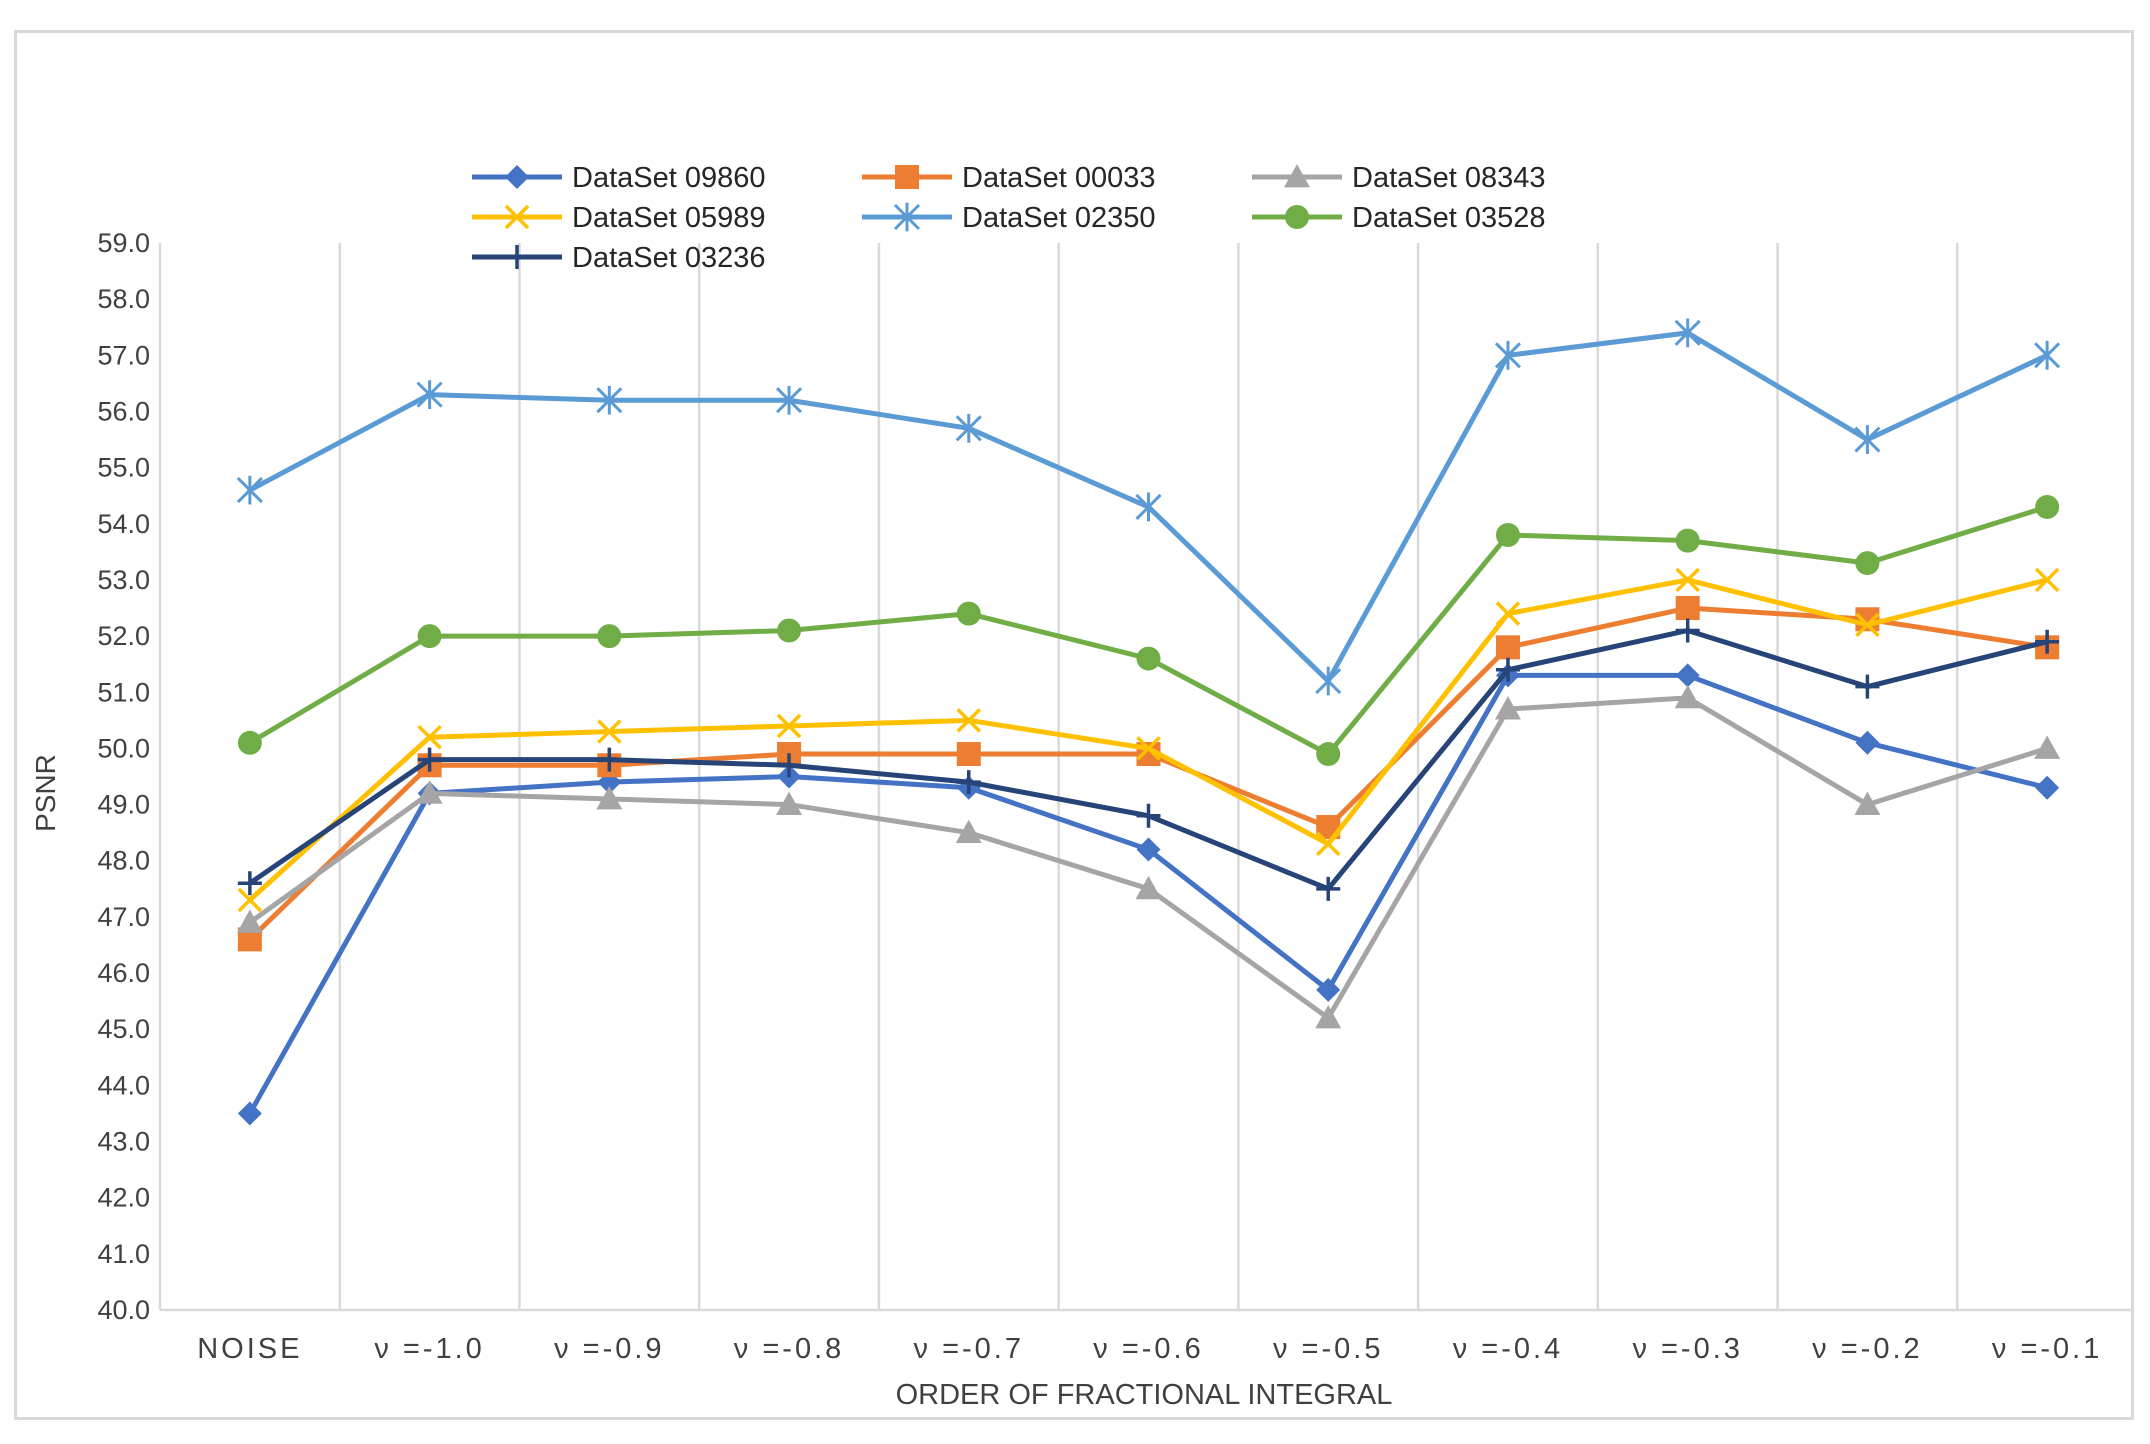 This screenshot has height=1444, width=2150. Describe the element at coordinates (668, 218) in the screenshot. I see `legend-label: DataSet 05989` at that location.